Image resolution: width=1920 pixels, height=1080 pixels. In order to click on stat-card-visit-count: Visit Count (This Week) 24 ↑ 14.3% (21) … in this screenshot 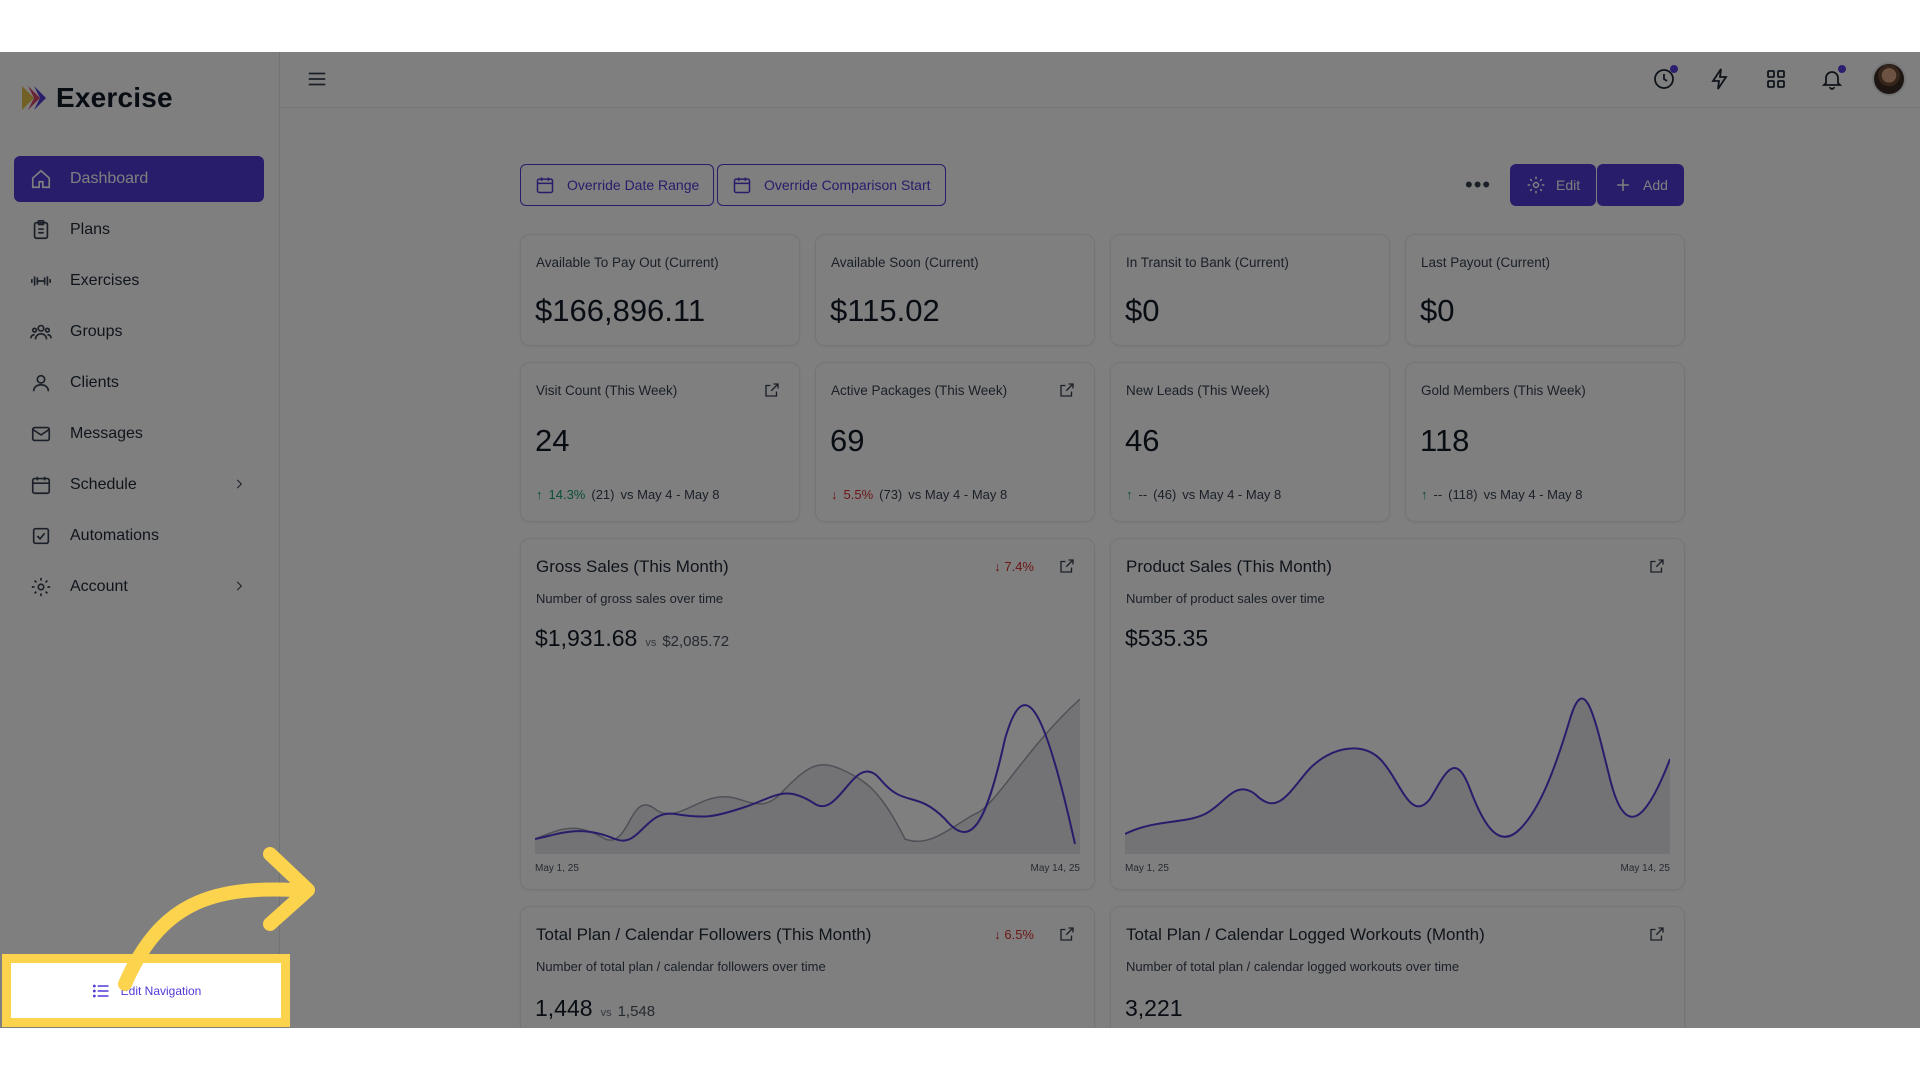, I will do `click(660, 442)`.